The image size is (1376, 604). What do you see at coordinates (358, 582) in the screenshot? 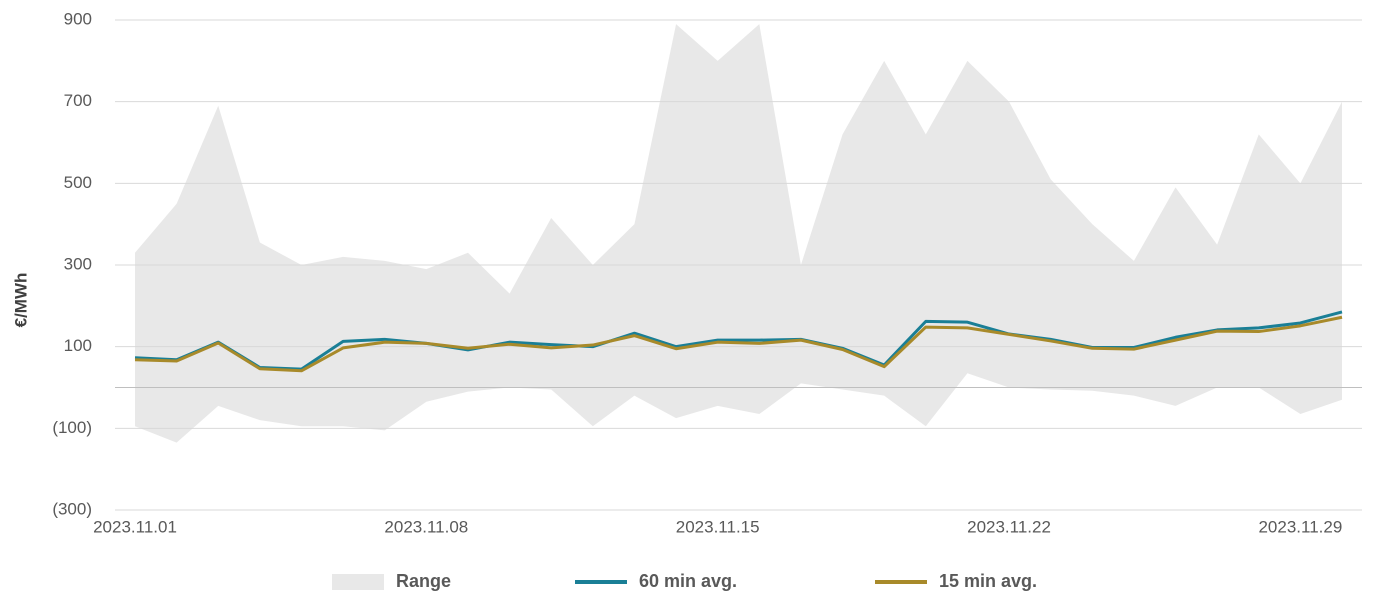
I see `legend-swatch` at bounding box center [358, 582].